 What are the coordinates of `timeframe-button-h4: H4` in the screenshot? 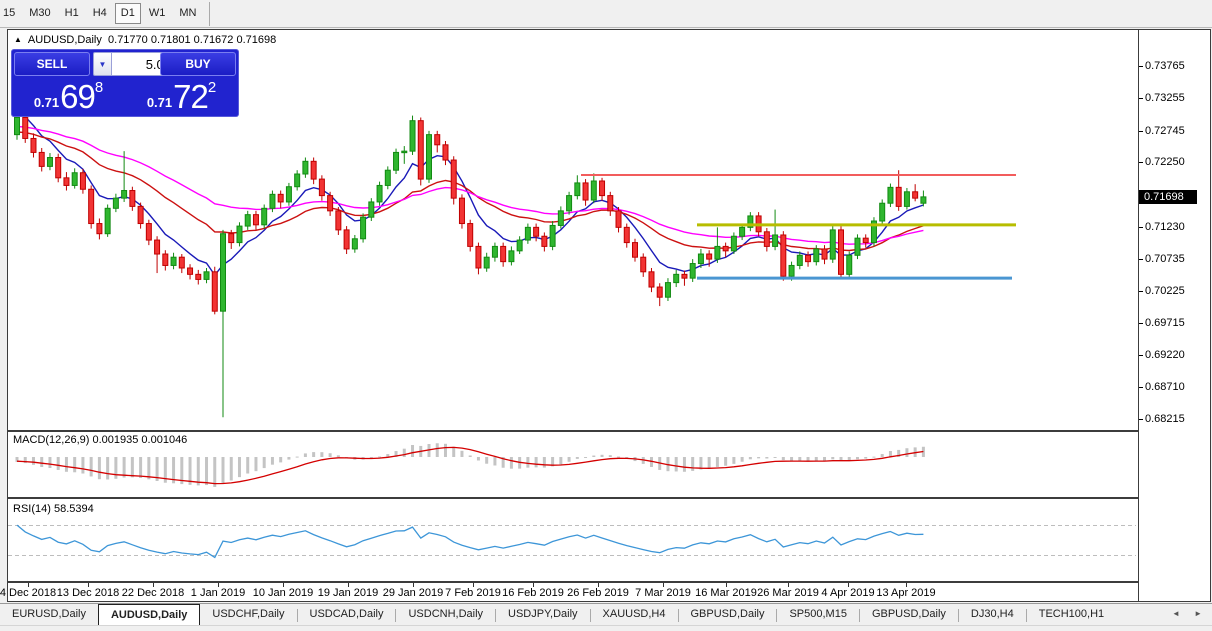 It's located at (99, 13).